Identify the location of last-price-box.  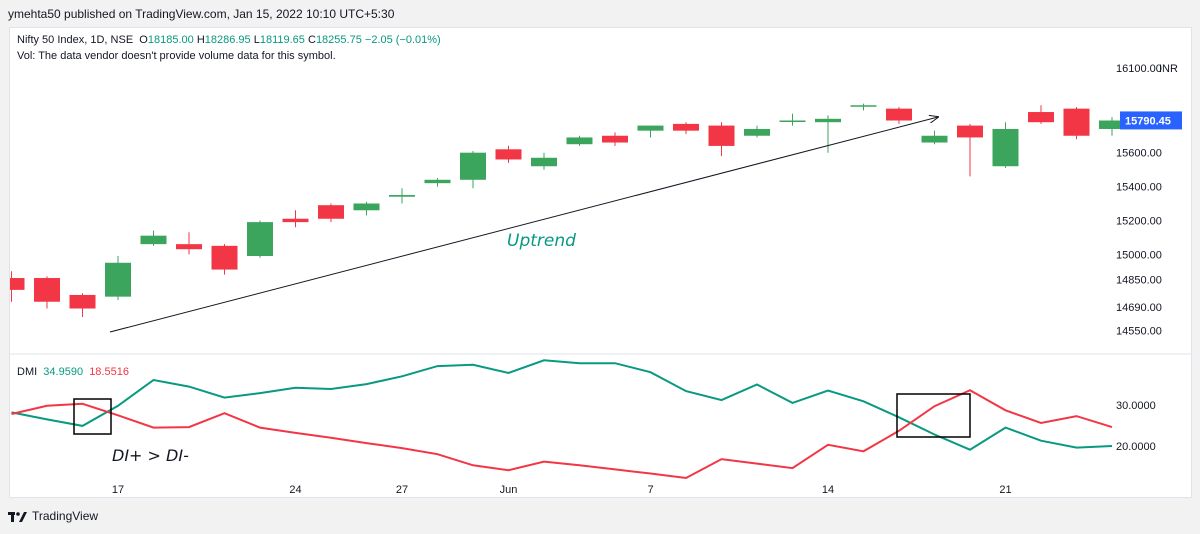
(1151, 120).